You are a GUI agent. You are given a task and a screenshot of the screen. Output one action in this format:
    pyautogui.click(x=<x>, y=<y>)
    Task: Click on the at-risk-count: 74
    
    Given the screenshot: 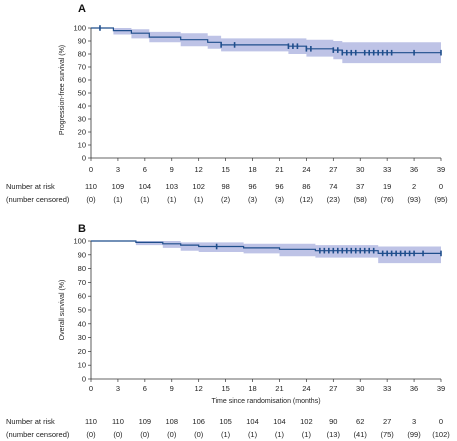 What is the action you would take?
    pyautogui.click(x=333, y=186)
    